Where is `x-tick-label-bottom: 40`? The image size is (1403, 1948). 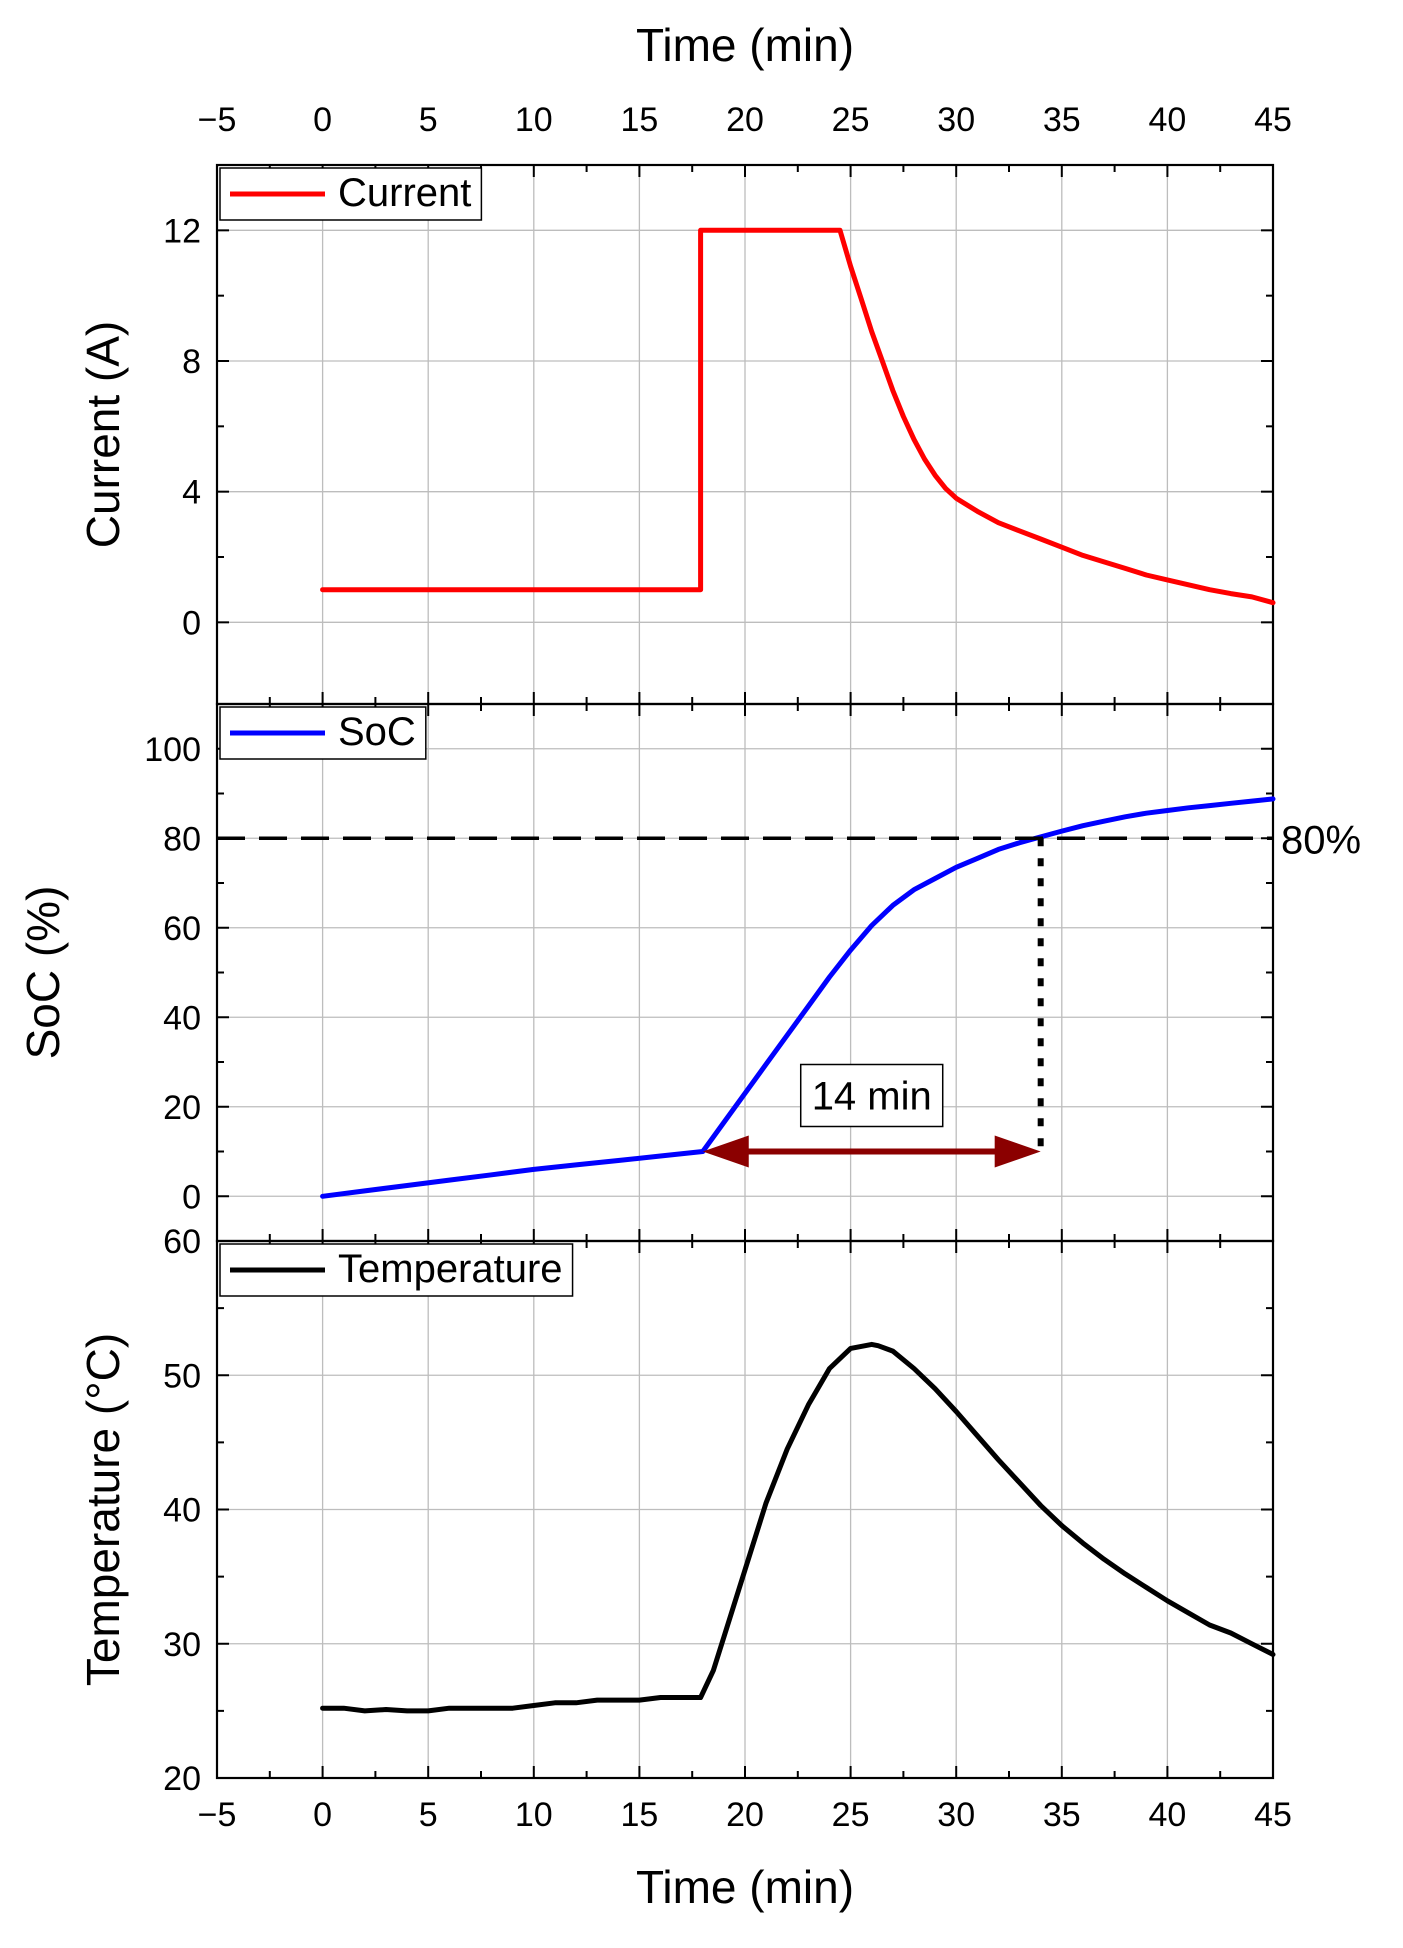
x-tick-label-bottom: 40 is located at coordinates (1167, 1815).